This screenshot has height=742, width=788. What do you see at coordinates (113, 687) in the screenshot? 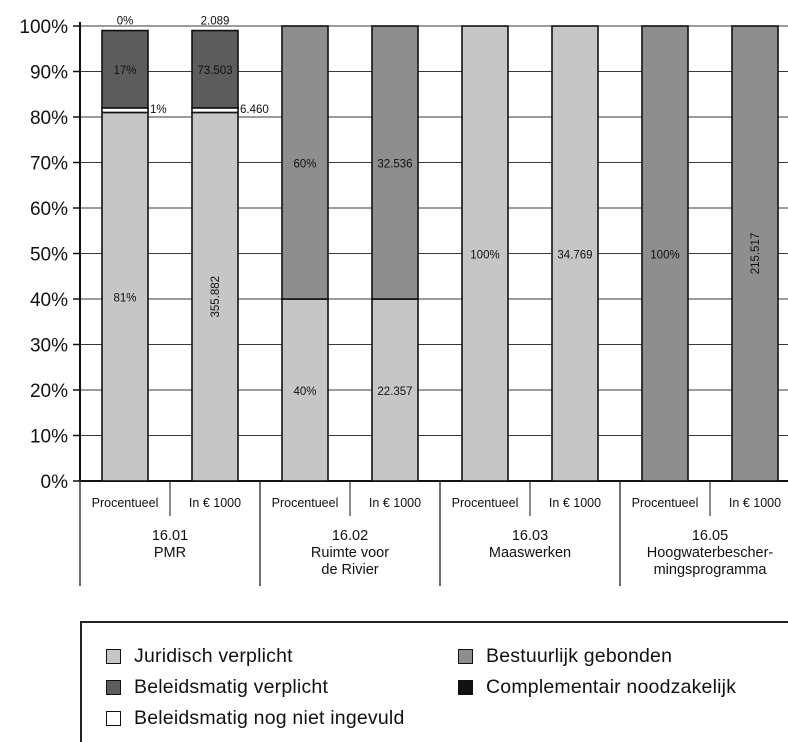
I see `legend-swatch-beleidsmatig-verplicht` at bounding box center [113, 687].